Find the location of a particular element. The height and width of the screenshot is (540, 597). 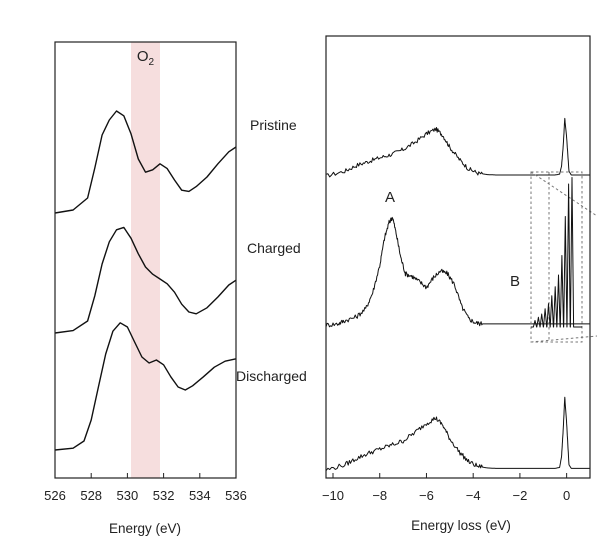

left-x-axis-label: Energy (eV) is located at coordinates (145, 528).